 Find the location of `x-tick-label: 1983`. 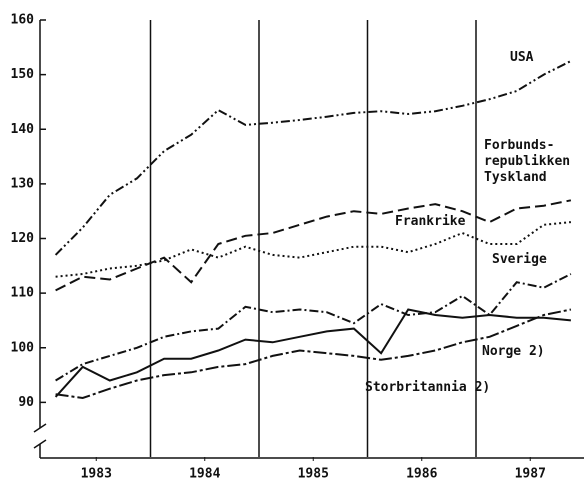

x-tick-label: 1983 is located at coordinates (96, 474).